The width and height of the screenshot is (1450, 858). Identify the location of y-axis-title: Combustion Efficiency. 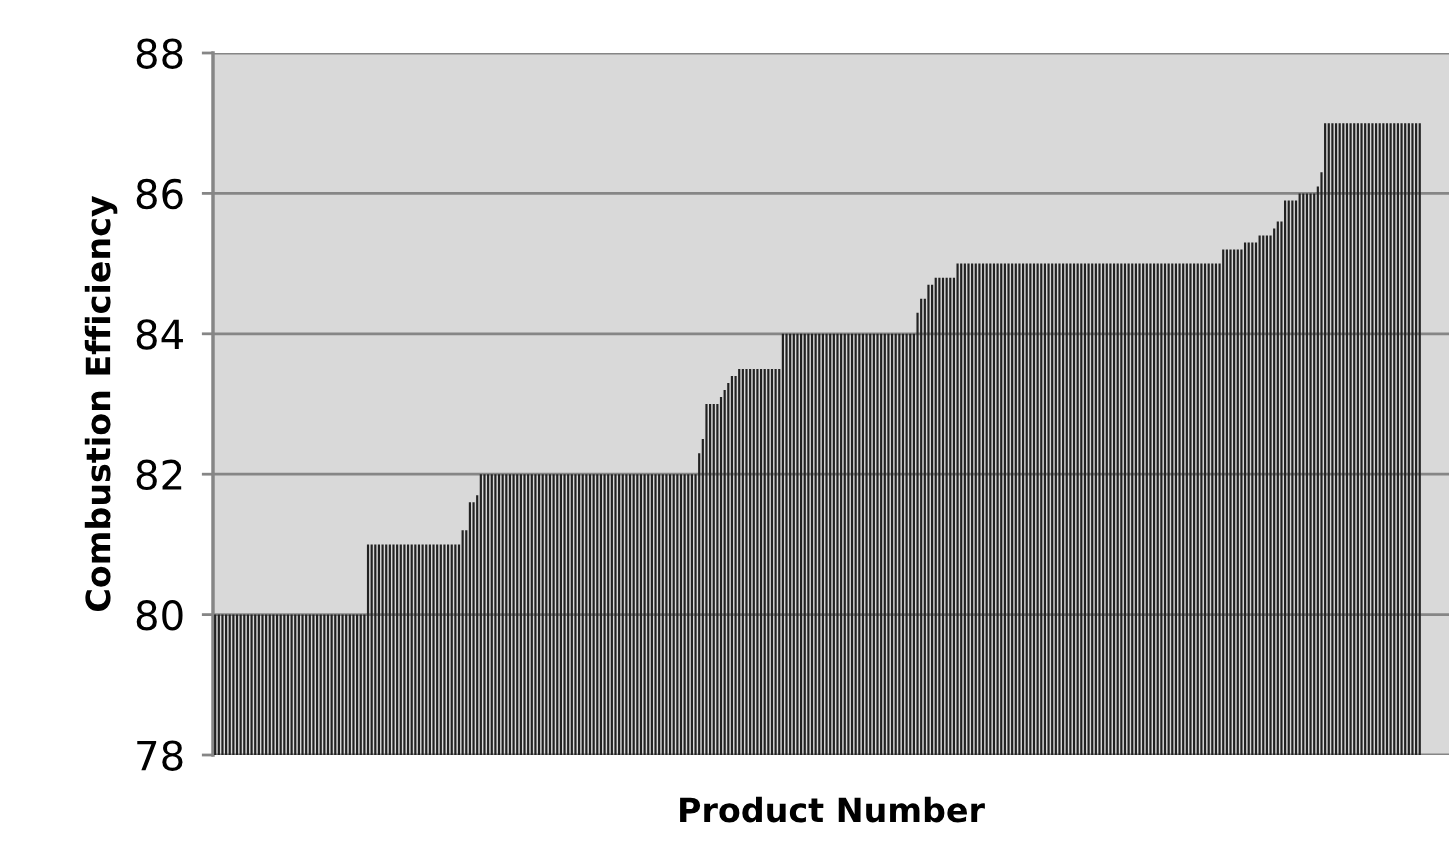
(101, 403).